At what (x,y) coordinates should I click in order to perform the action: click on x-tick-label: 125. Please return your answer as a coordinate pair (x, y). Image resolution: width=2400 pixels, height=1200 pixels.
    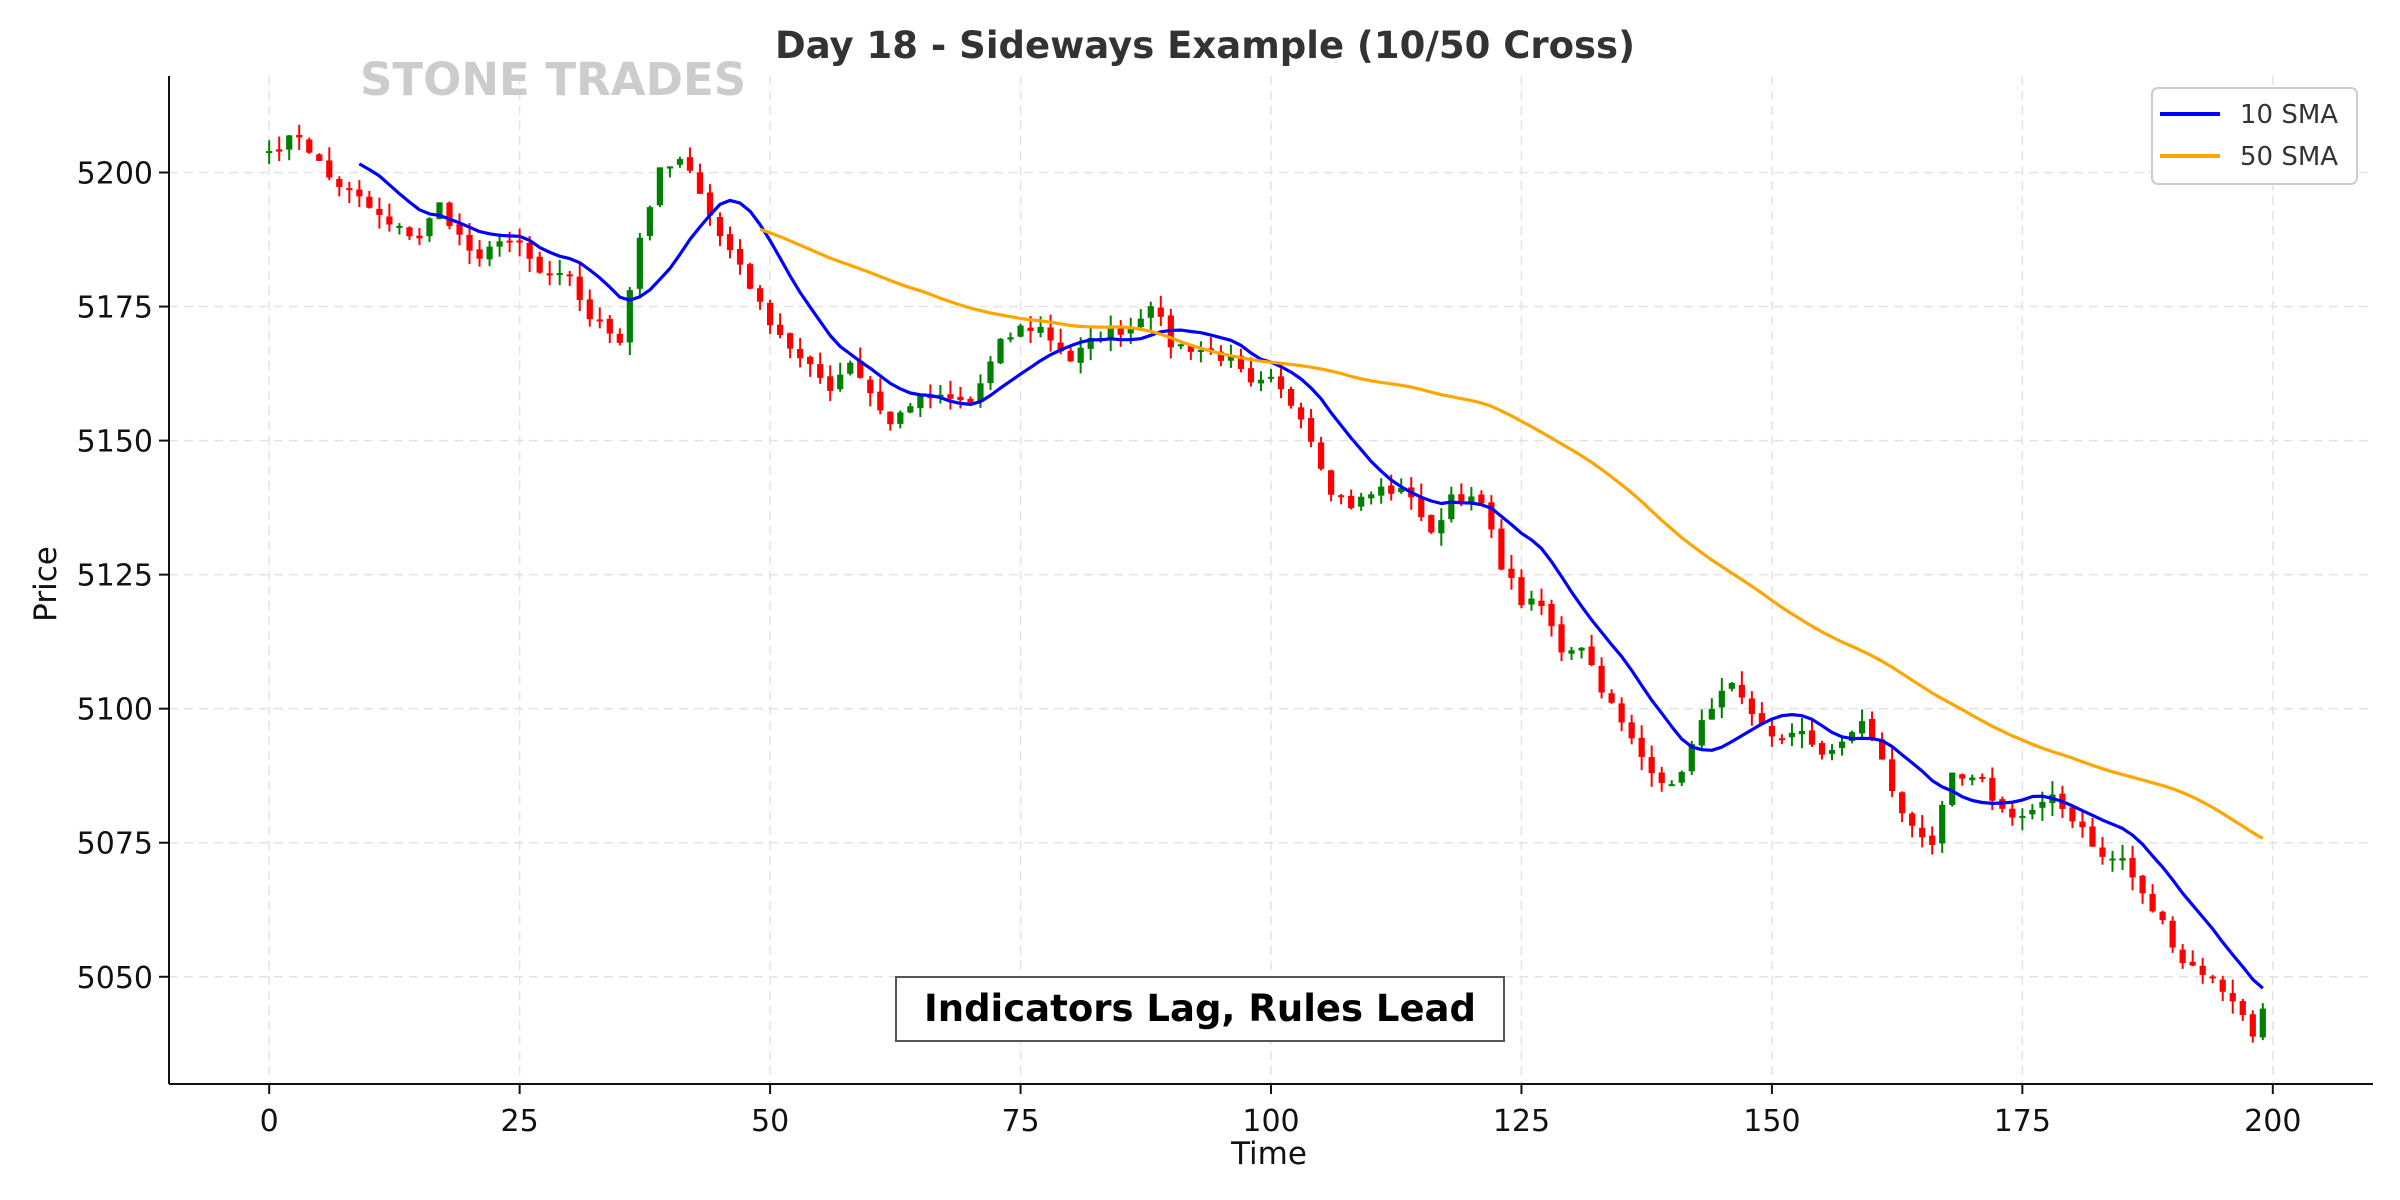
    Looking at the image, I should click on (1521, 1121).